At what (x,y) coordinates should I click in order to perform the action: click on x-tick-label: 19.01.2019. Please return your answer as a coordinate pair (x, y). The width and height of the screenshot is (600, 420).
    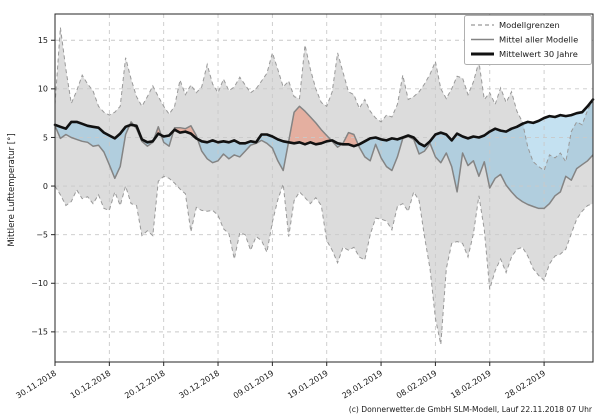
    Looking at the image, I should click on (308, 385).